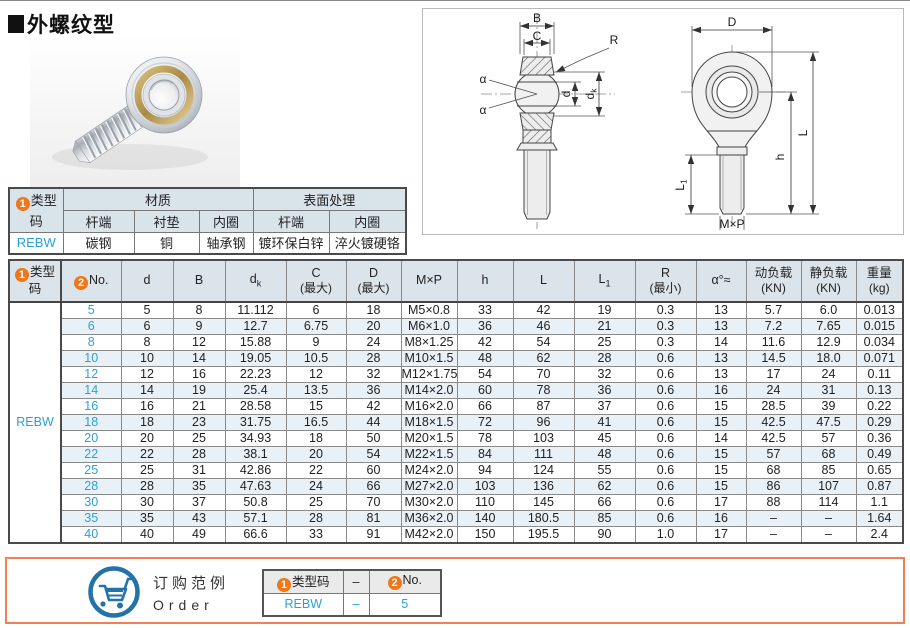 The width and height of the screenshot is (910, 628). What do you see at coordinates (485, 454) in the screenshot?
I see `cell: 84` at bounding box center [485, 454].